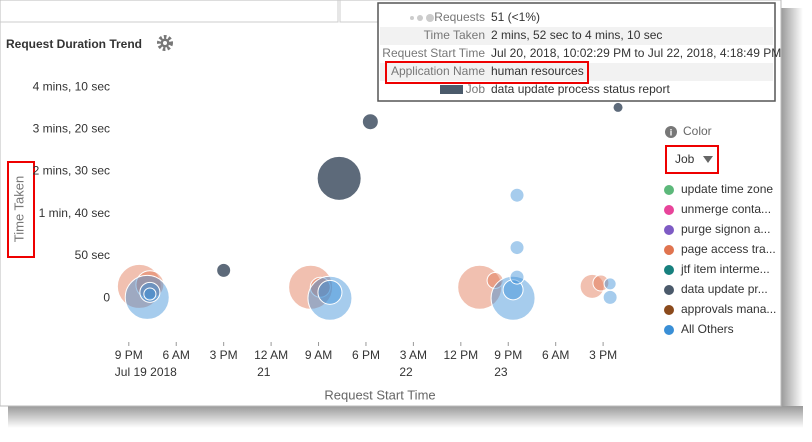 The width and height of the screenshot is (812, 442). What do you see at coordinates (18, 209) in the screenshot?
I see `y-axis-title: Time Taken` at bounding box center [18, 209].